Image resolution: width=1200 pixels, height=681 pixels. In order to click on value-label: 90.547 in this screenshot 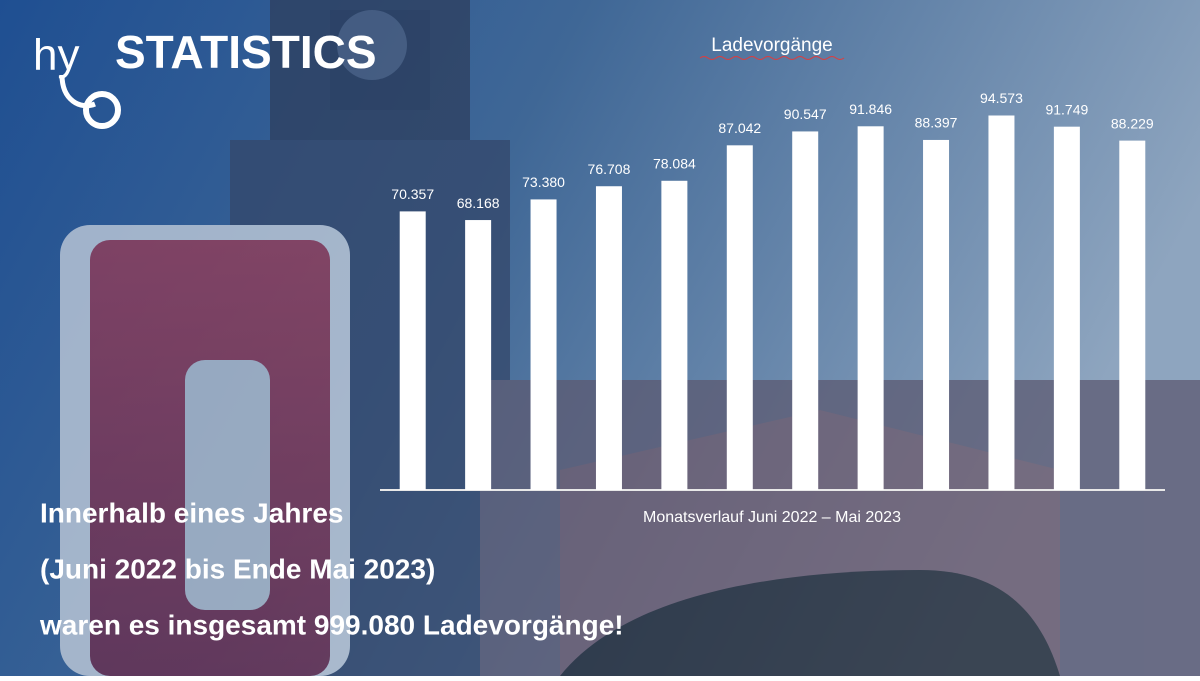, I will do `click(805, 114)`.